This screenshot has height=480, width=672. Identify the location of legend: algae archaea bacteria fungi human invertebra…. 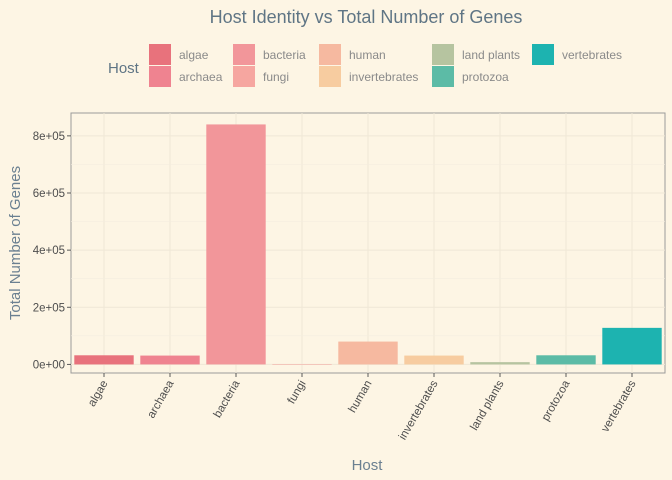
(385, 65).